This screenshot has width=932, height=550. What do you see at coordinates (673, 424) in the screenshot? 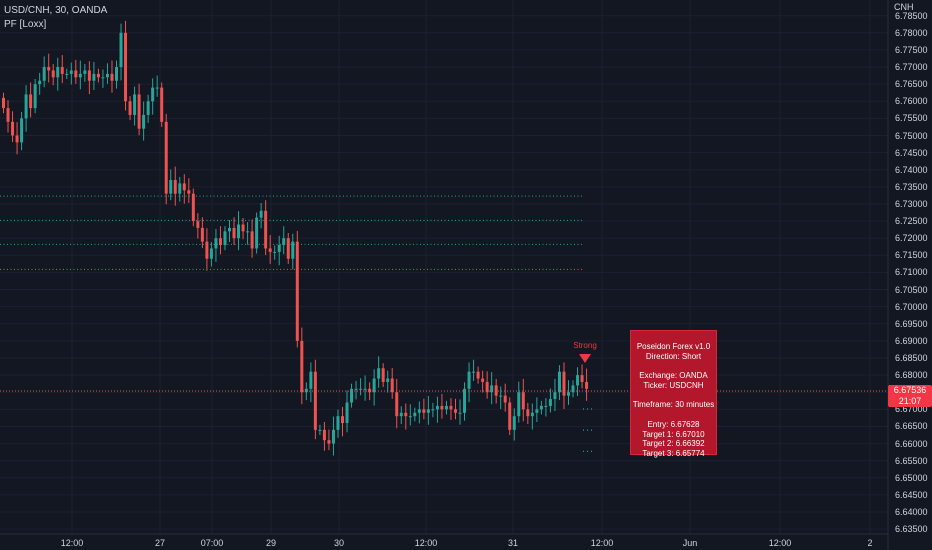
I see `signal-entry: Entry: 6.67628` at bounding box center [673, 424].